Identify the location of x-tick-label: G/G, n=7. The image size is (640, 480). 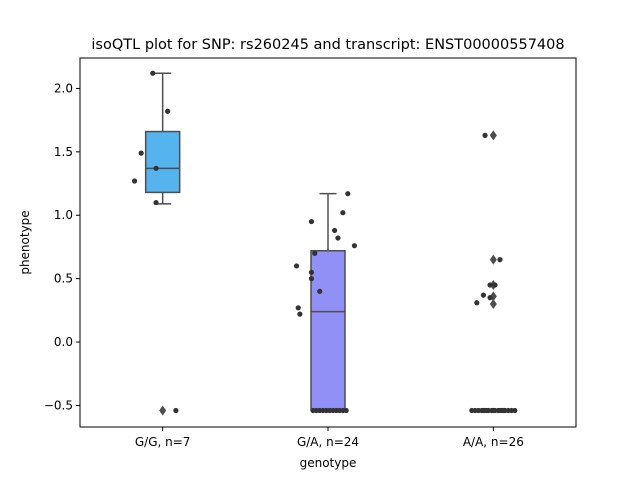
(163, 442).